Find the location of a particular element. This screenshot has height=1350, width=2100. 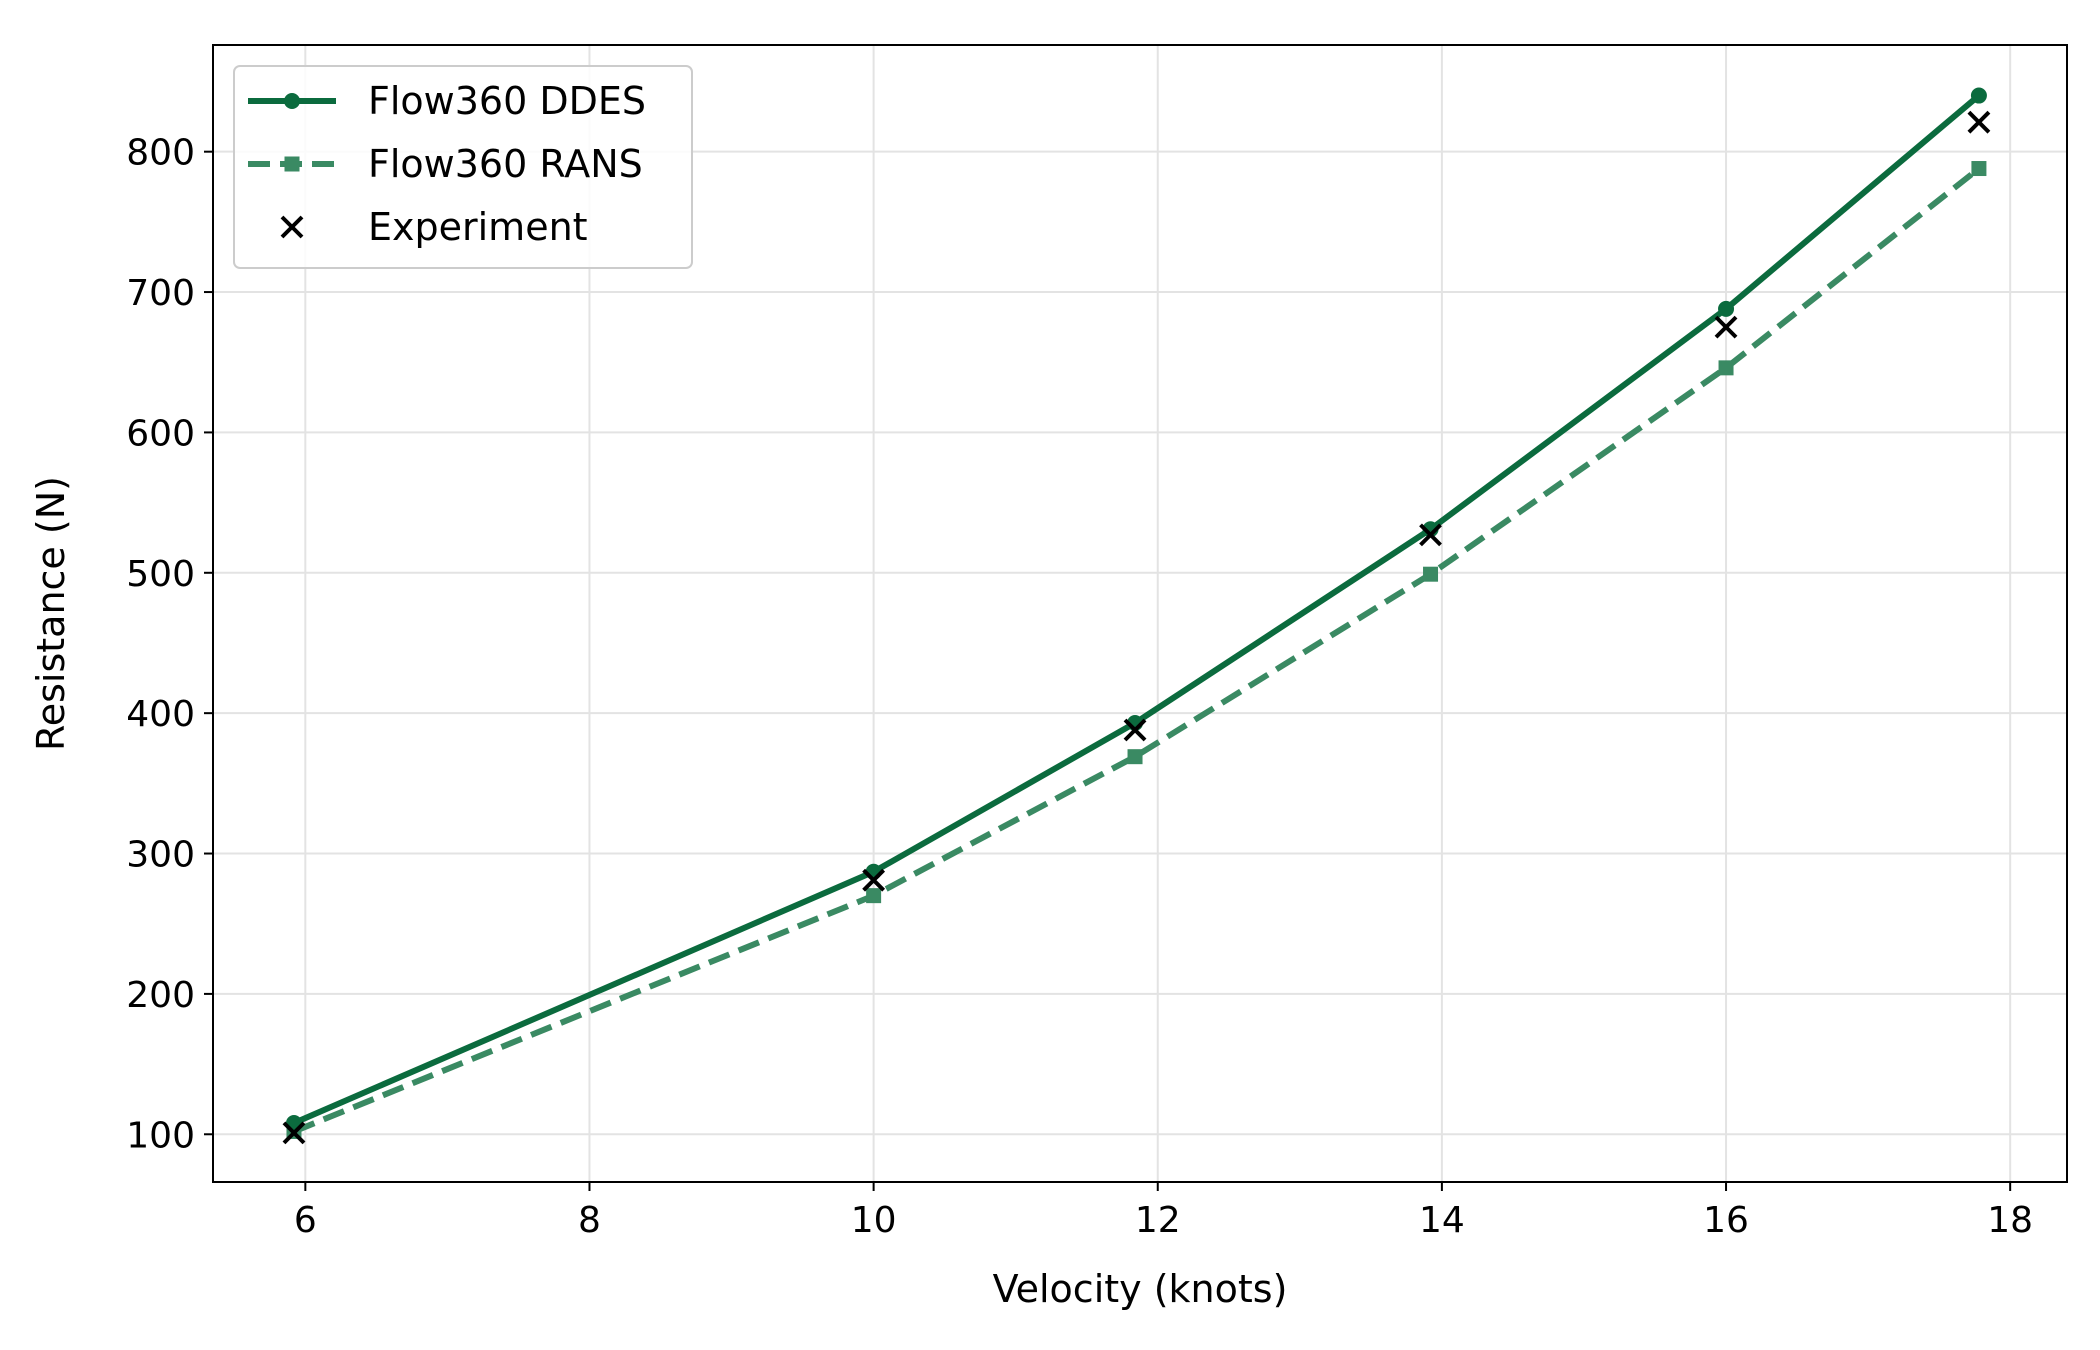

legend-label-flow360-ddes: Flow360 DDES is located at coordinates (507, 101).